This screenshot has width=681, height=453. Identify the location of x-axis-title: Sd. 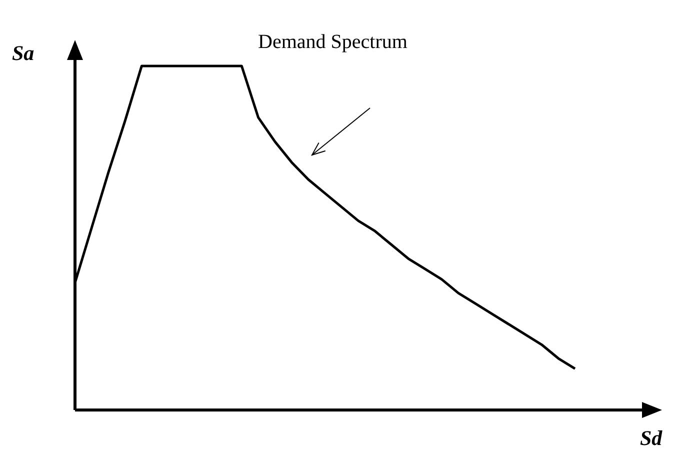
(651, 438).